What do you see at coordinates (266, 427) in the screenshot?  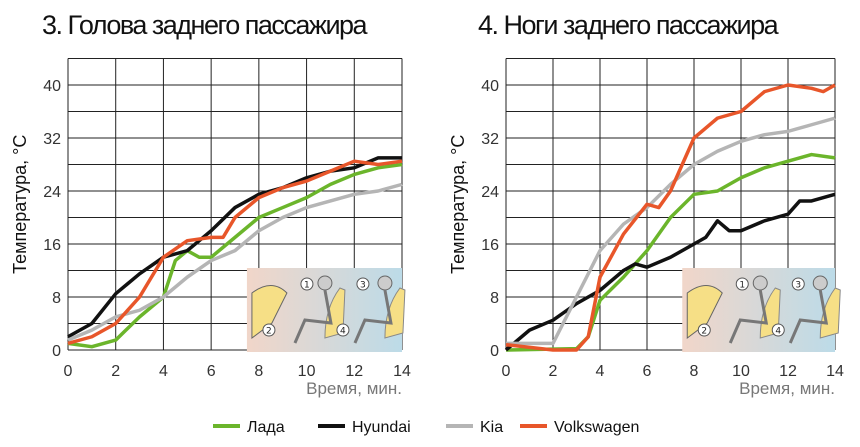 I see `legend-label: Лада` at bounding box center [266, 427].